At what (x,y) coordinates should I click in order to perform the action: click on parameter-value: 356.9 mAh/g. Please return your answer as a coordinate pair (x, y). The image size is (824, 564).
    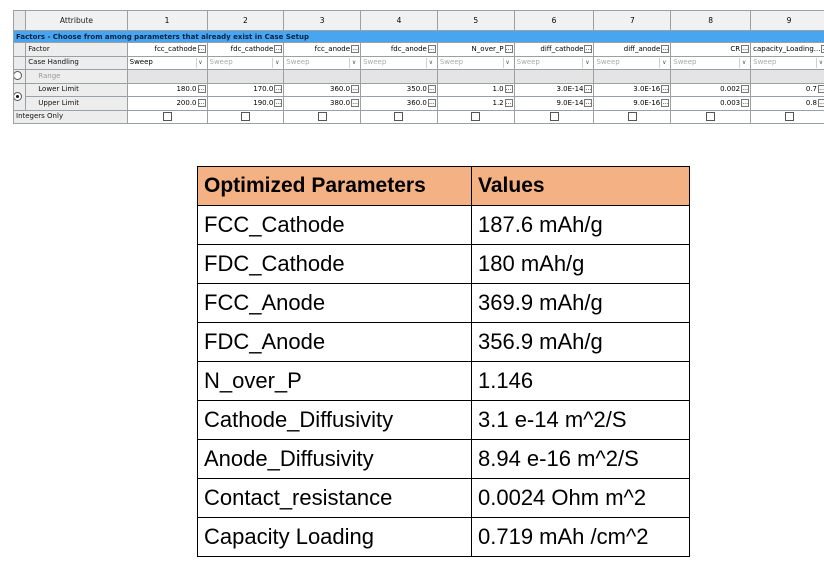
    Looking at the image, I should click on (580, 342).